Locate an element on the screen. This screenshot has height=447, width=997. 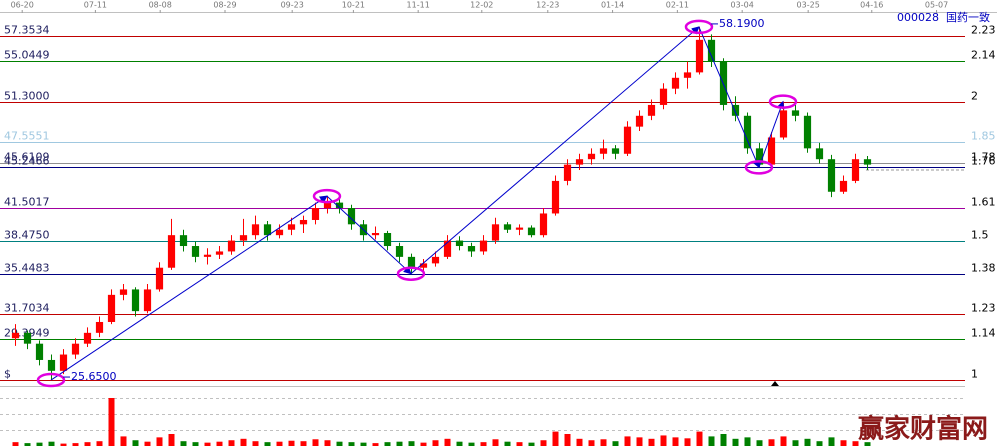
level-label: 31.7034 is located at coordinates (27, 308).